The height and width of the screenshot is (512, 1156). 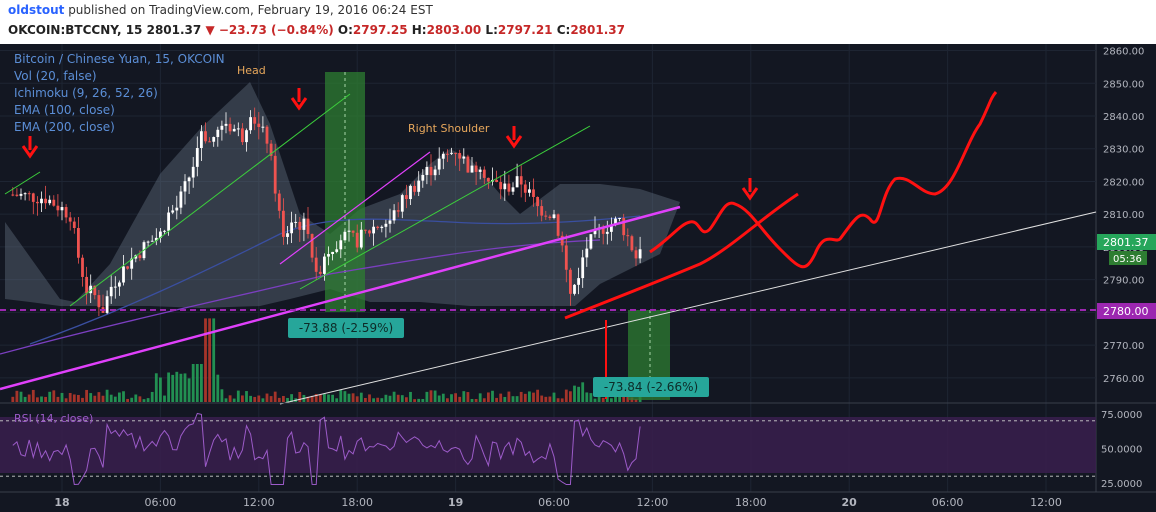 I want to click on legend-item: EMA (200, close), so click(x=64, y=127).